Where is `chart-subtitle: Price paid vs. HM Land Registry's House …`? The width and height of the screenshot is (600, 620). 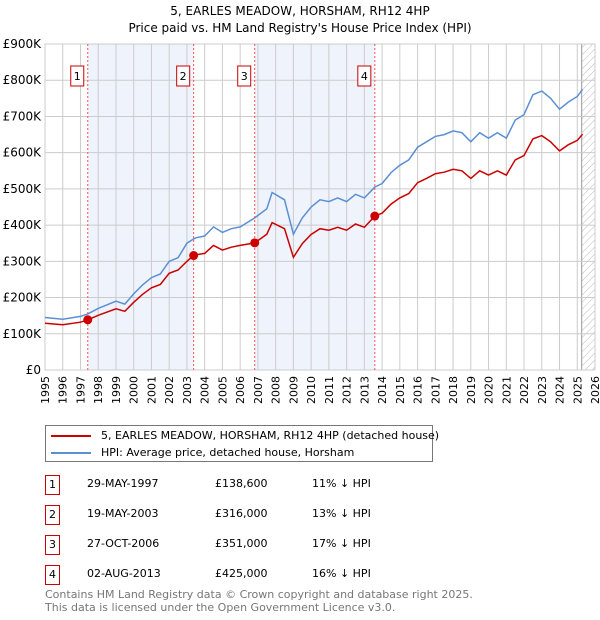 chart-subtitle: Price paid vs. HM Land Registry's House … is located at coordinates (299, 28).